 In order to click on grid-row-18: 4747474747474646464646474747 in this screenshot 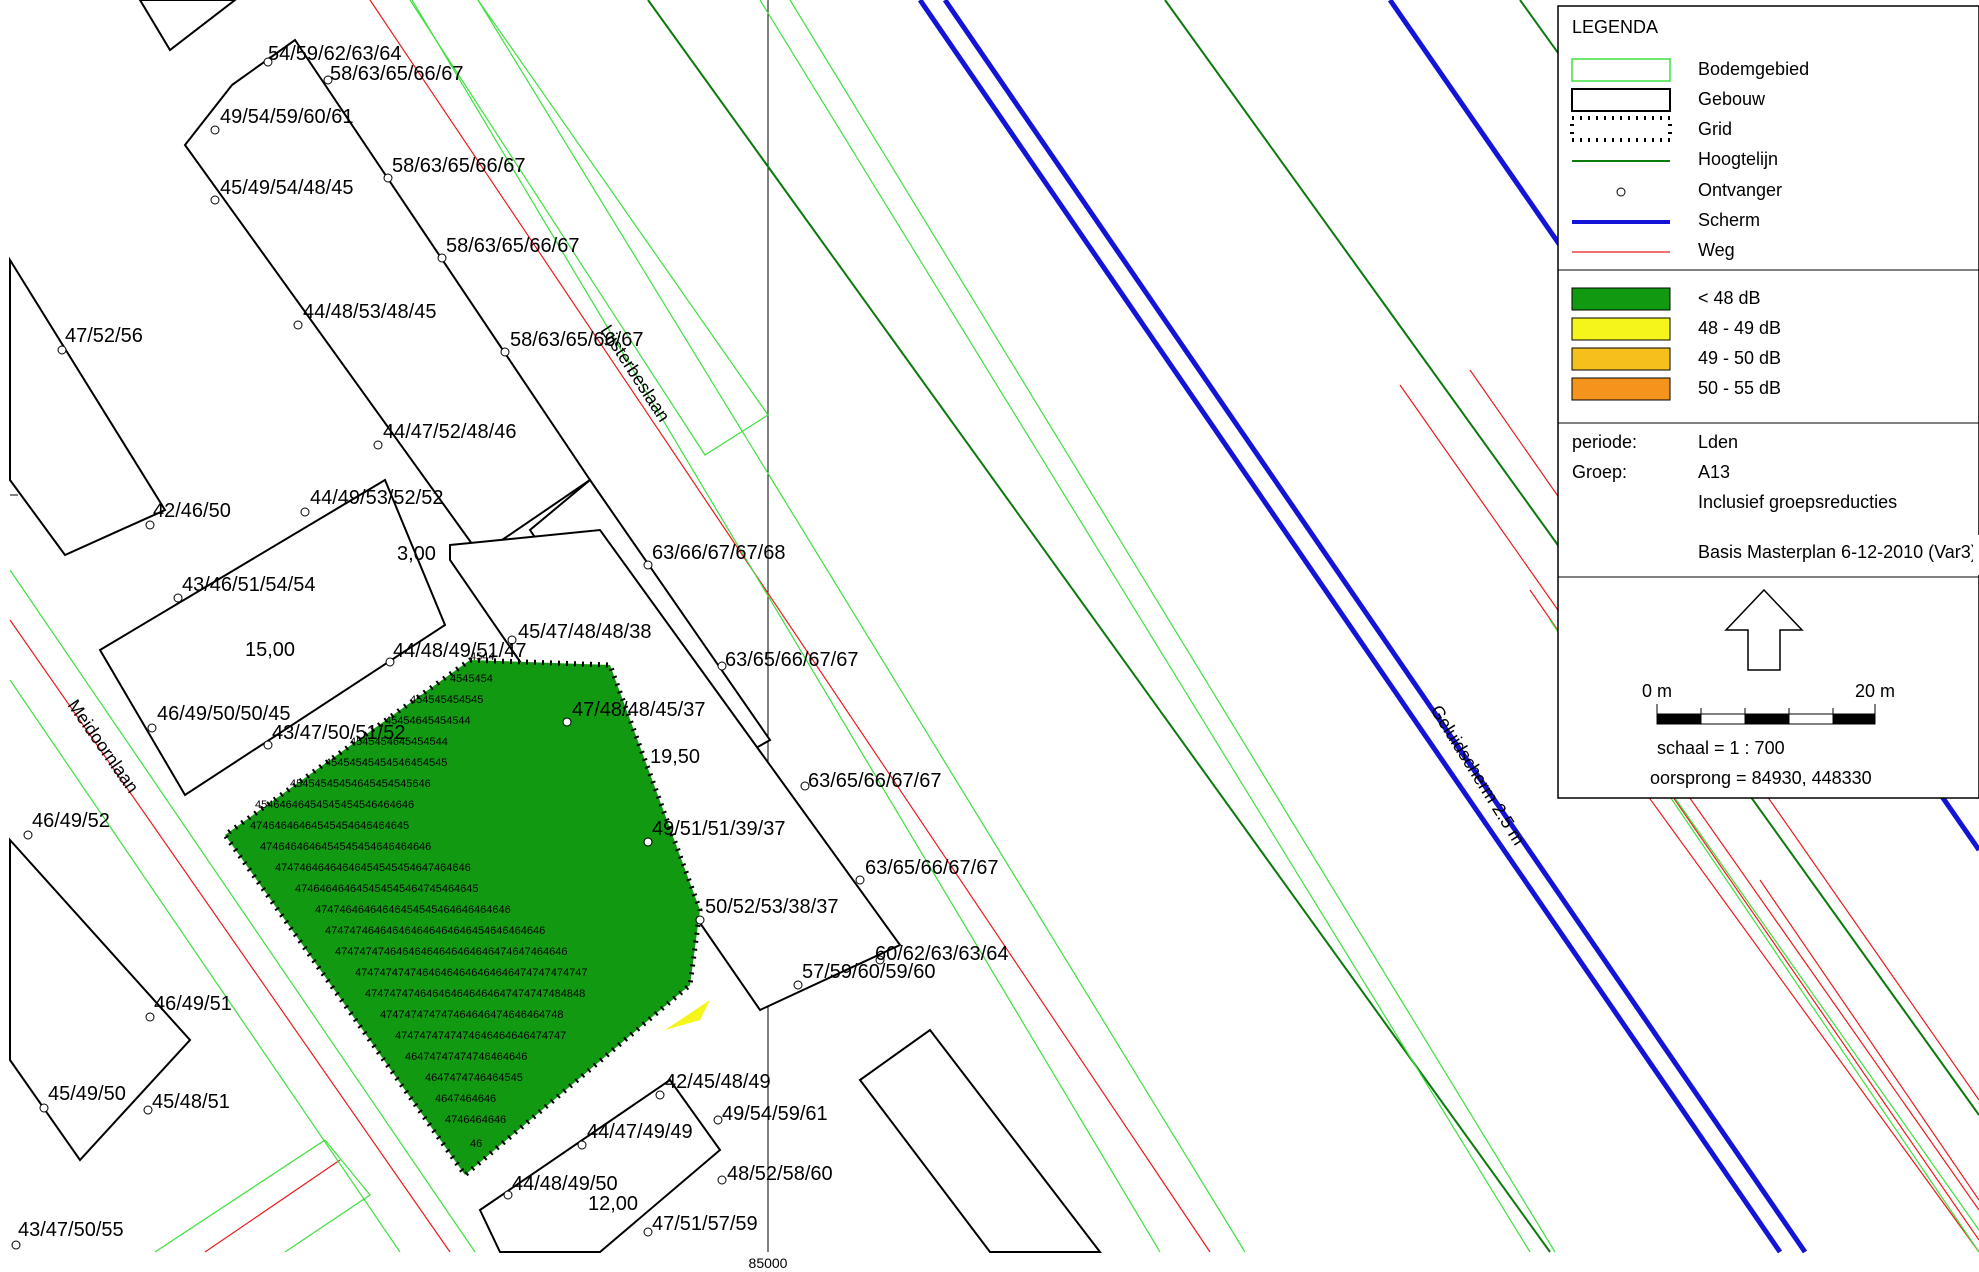, I will do `click(480, 1036)`.